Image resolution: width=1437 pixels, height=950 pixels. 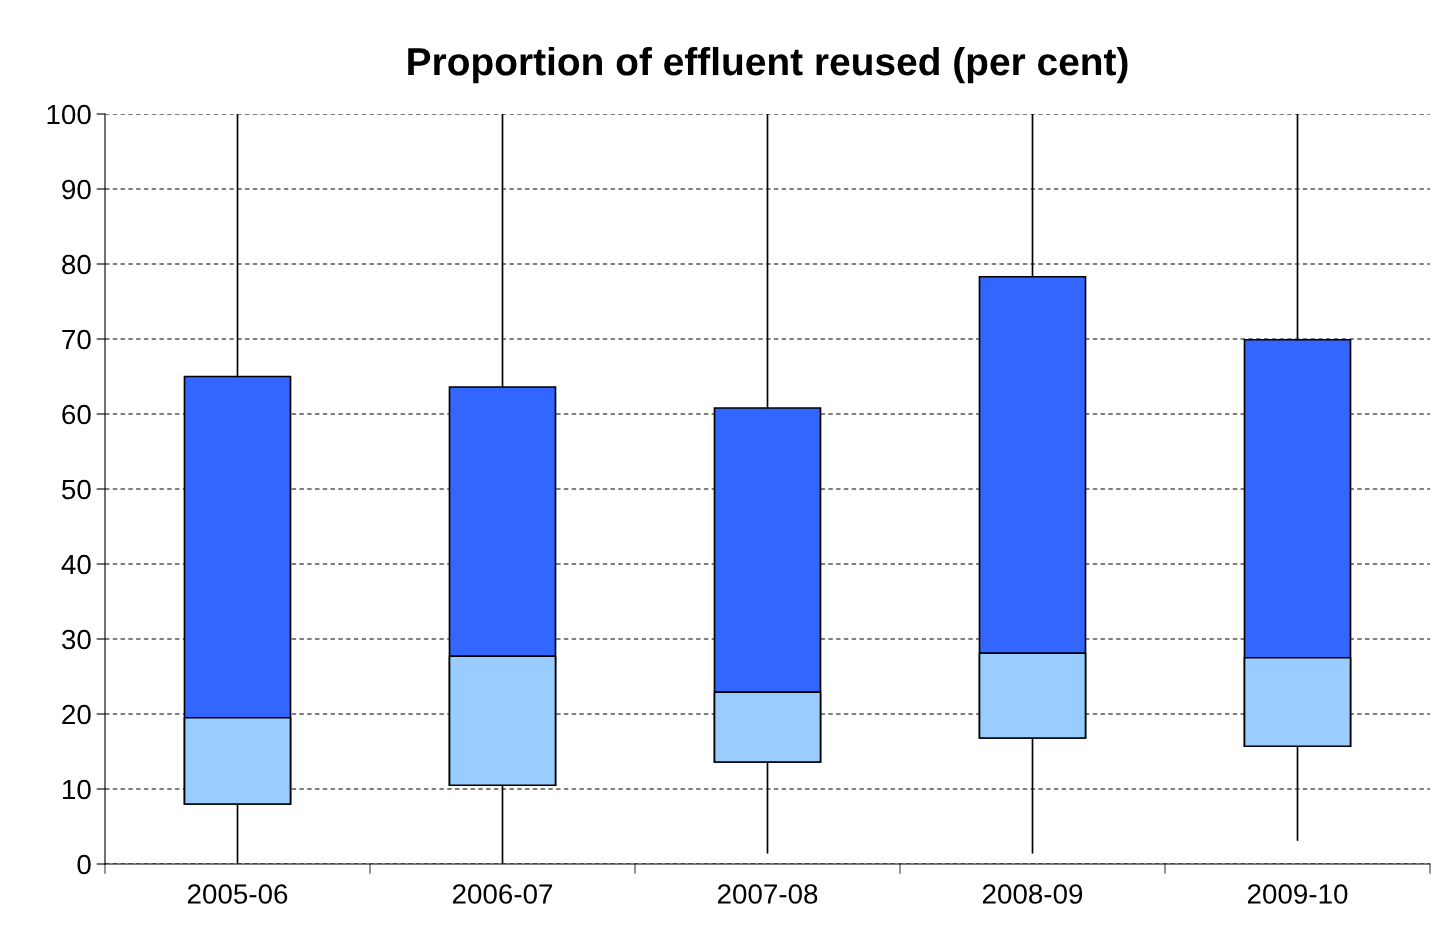 What do you see at coordinates (77, 789) in the screenshot?
I see `y-tick-label: 10` at bounding box center [77, 789].